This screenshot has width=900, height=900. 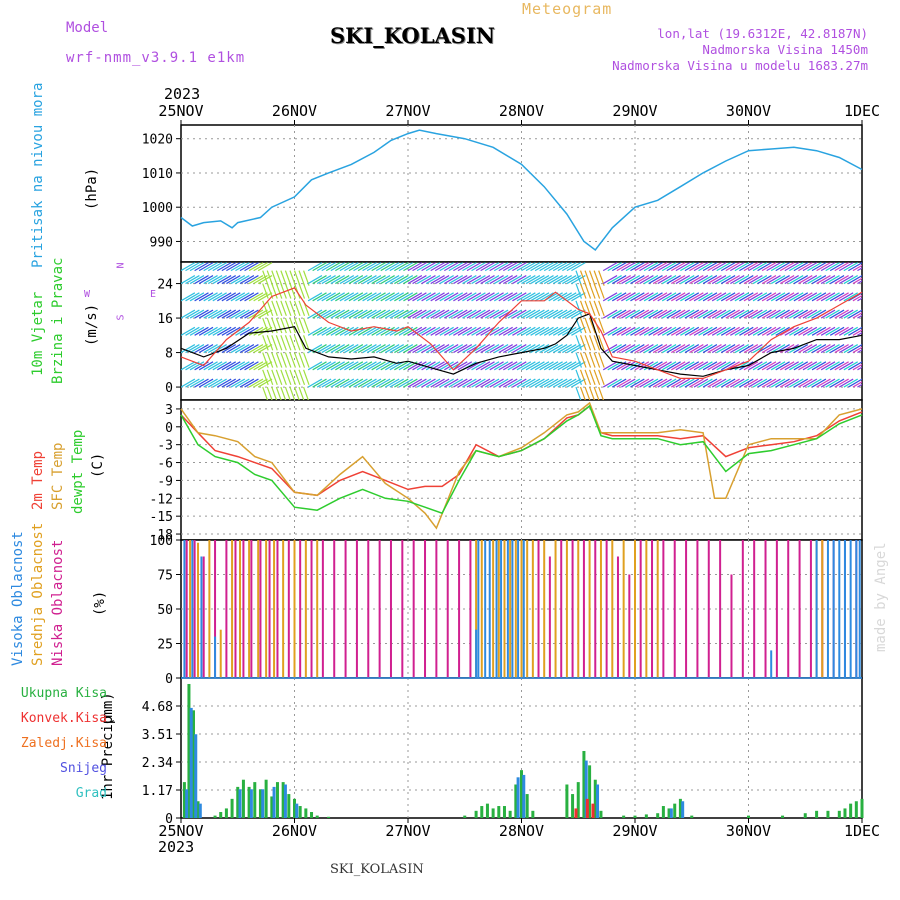 I want to click on xtick-label-top: 25NOV, so click(x=180, y=111).